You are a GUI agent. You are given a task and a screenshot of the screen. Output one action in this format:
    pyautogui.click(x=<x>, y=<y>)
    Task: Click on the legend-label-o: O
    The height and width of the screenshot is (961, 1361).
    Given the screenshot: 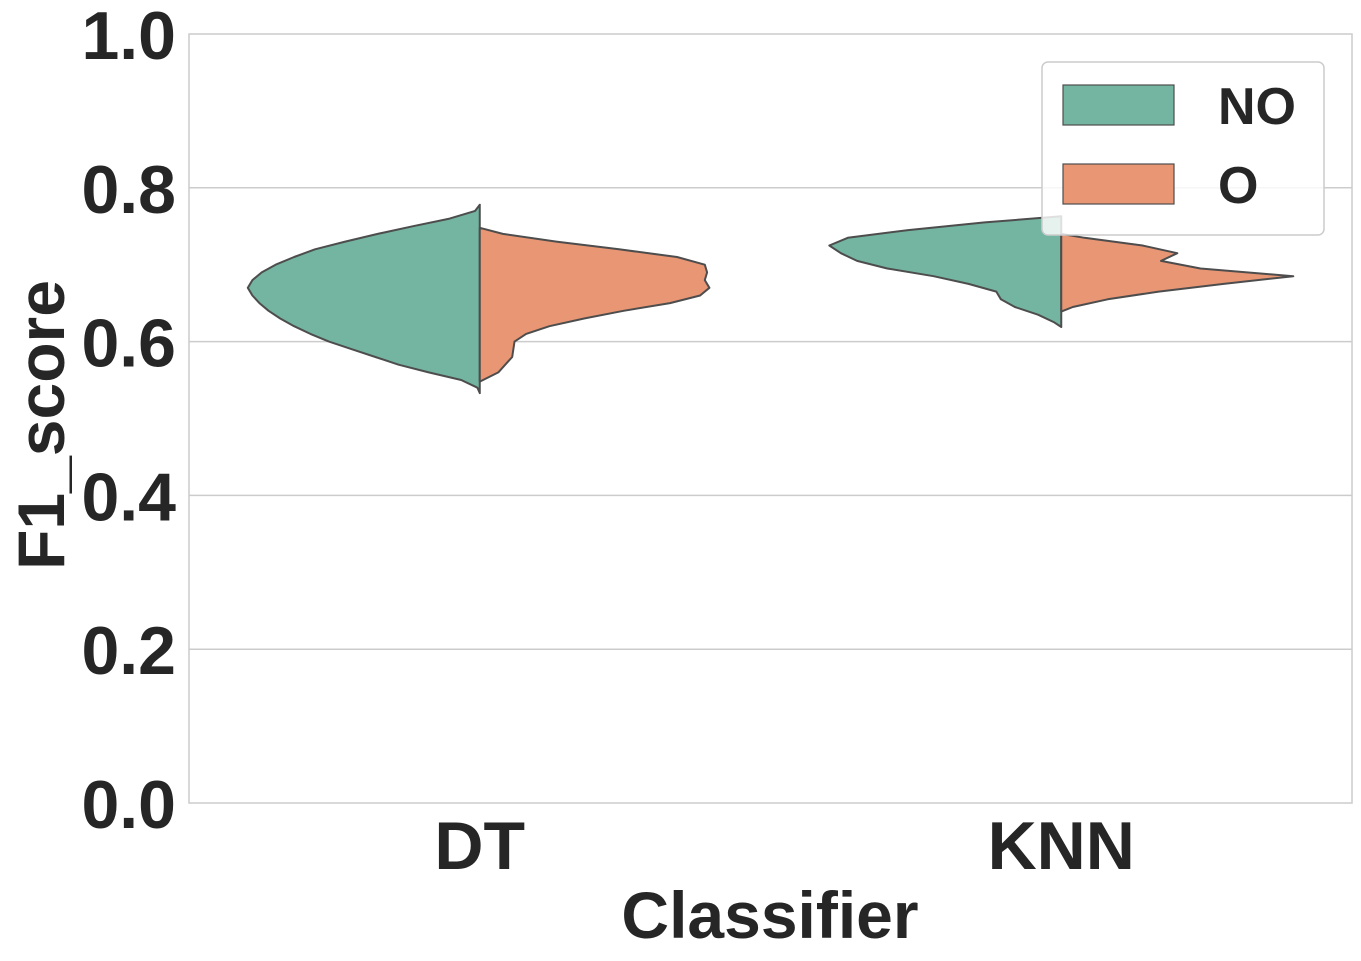 What is the action you would take?
    pyautogui.click(x=1238, y=186)
    